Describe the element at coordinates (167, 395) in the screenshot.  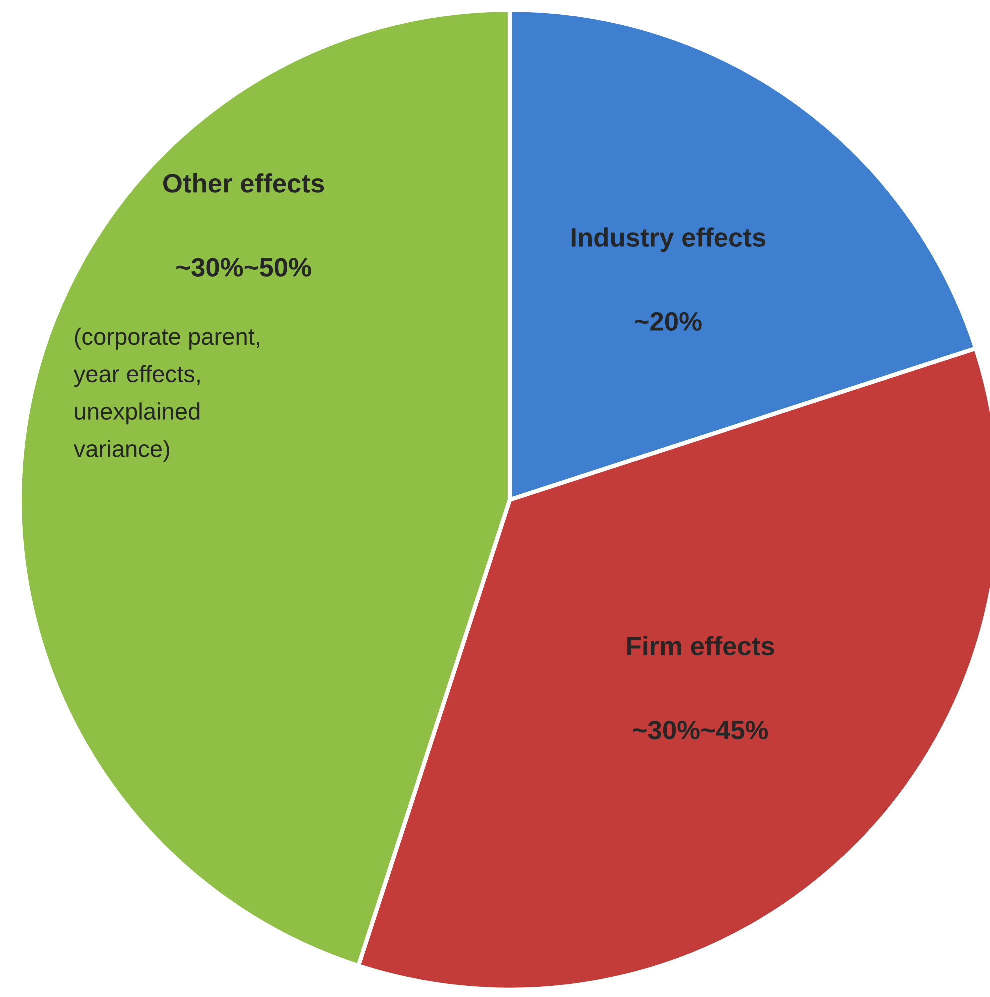
I see `text: (corporate parent, year effects, unexplained variance)` at that location.